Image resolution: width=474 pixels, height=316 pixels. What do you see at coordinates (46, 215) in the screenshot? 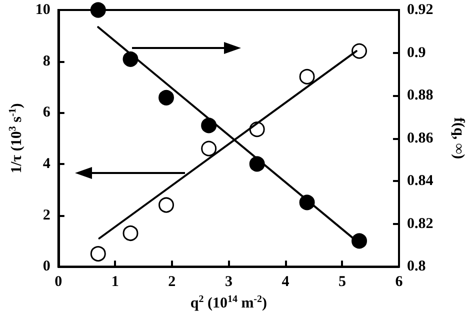
I see `y-tick-label: 2` at bounding box center [46, 215].